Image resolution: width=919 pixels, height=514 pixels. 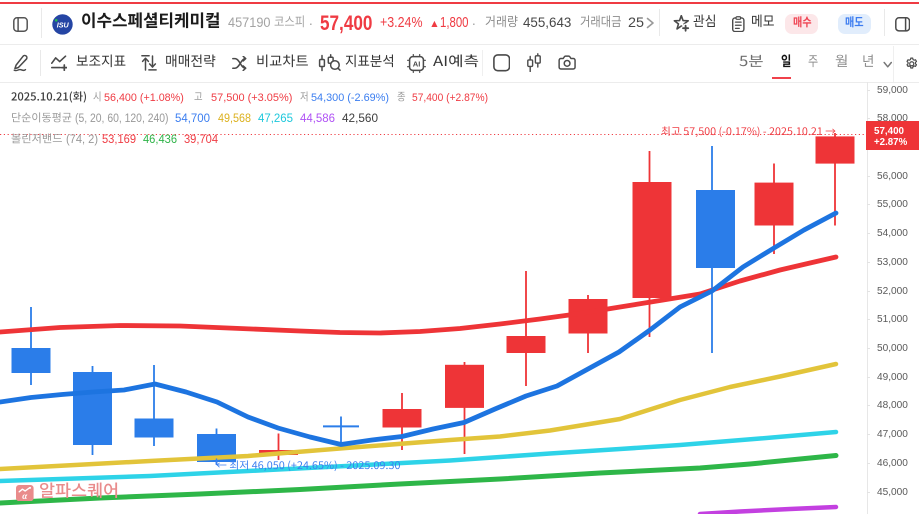 What do you see at coordinates (25, 496) in the screenshot?
I see `svg-text: α` at bounding box center [25, 496].